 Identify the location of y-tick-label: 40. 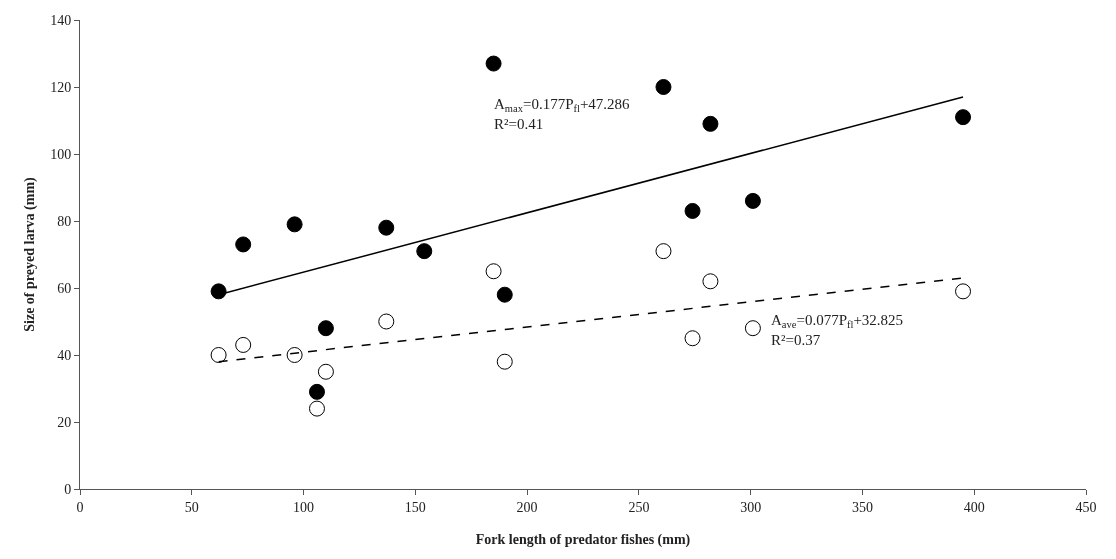
(64, 355).